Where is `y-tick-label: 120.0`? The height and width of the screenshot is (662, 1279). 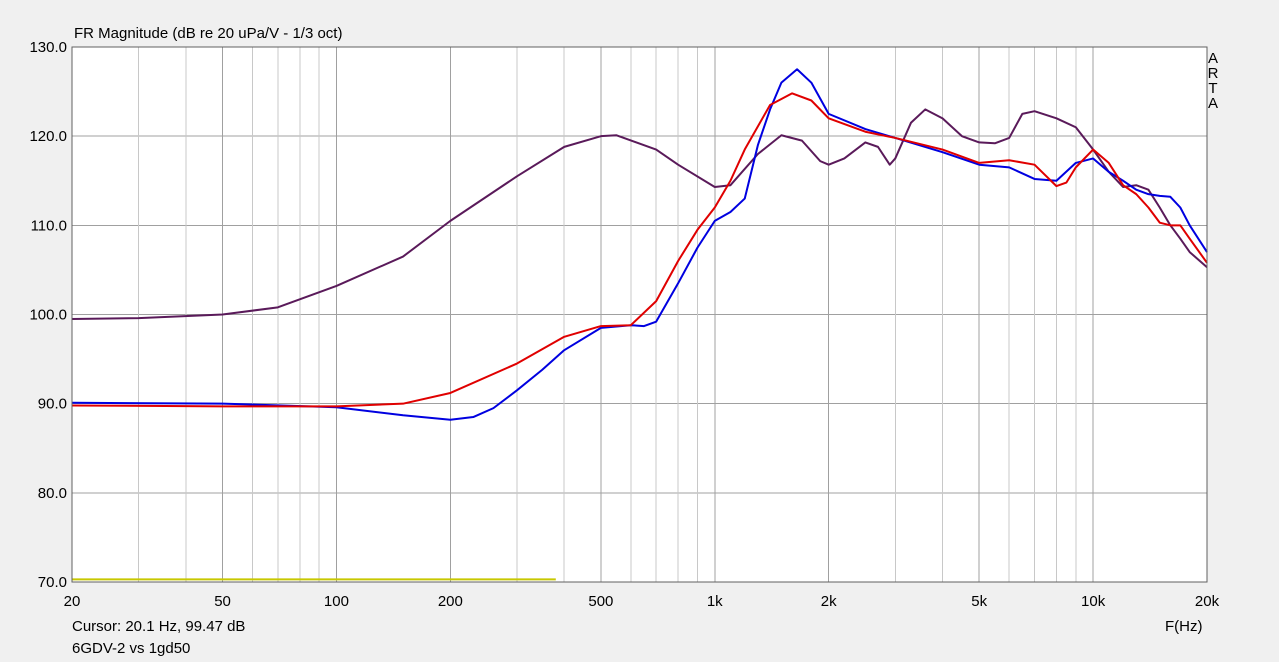
y-tick-label: 120.0 is located at coordinates (48, 136).